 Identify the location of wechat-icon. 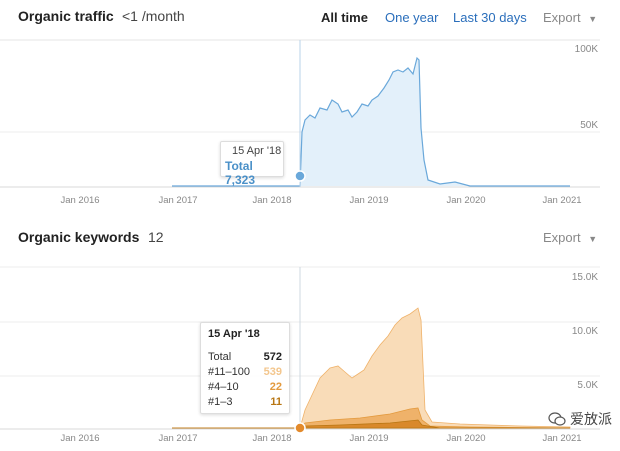
(557, 419).